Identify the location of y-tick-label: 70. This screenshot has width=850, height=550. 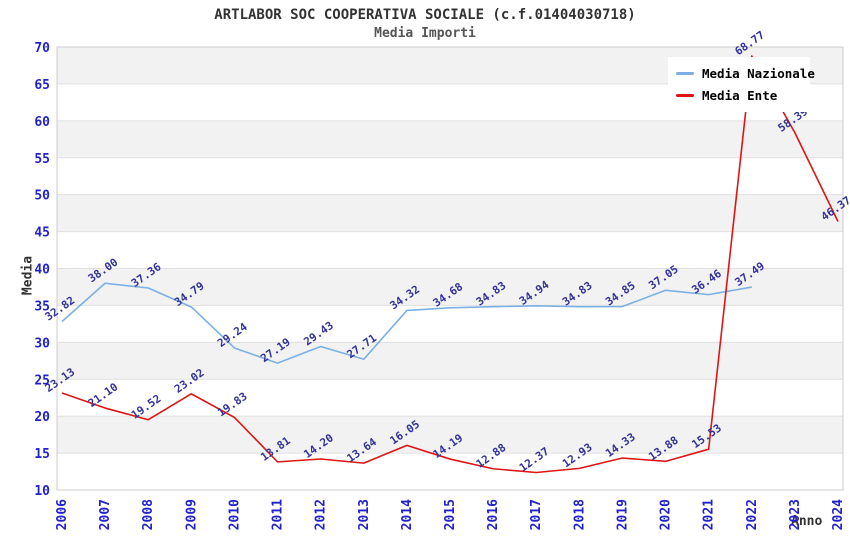
(42, 48).